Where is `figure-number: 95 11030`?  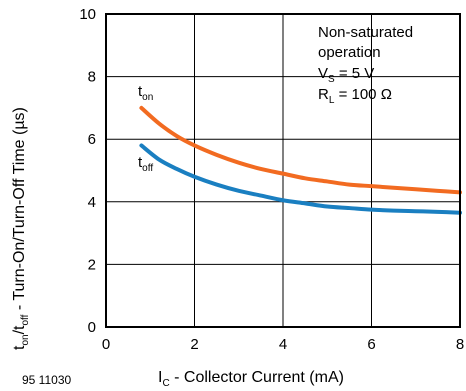 figure-number: 95 11030 is located at coordinates (46, 380).